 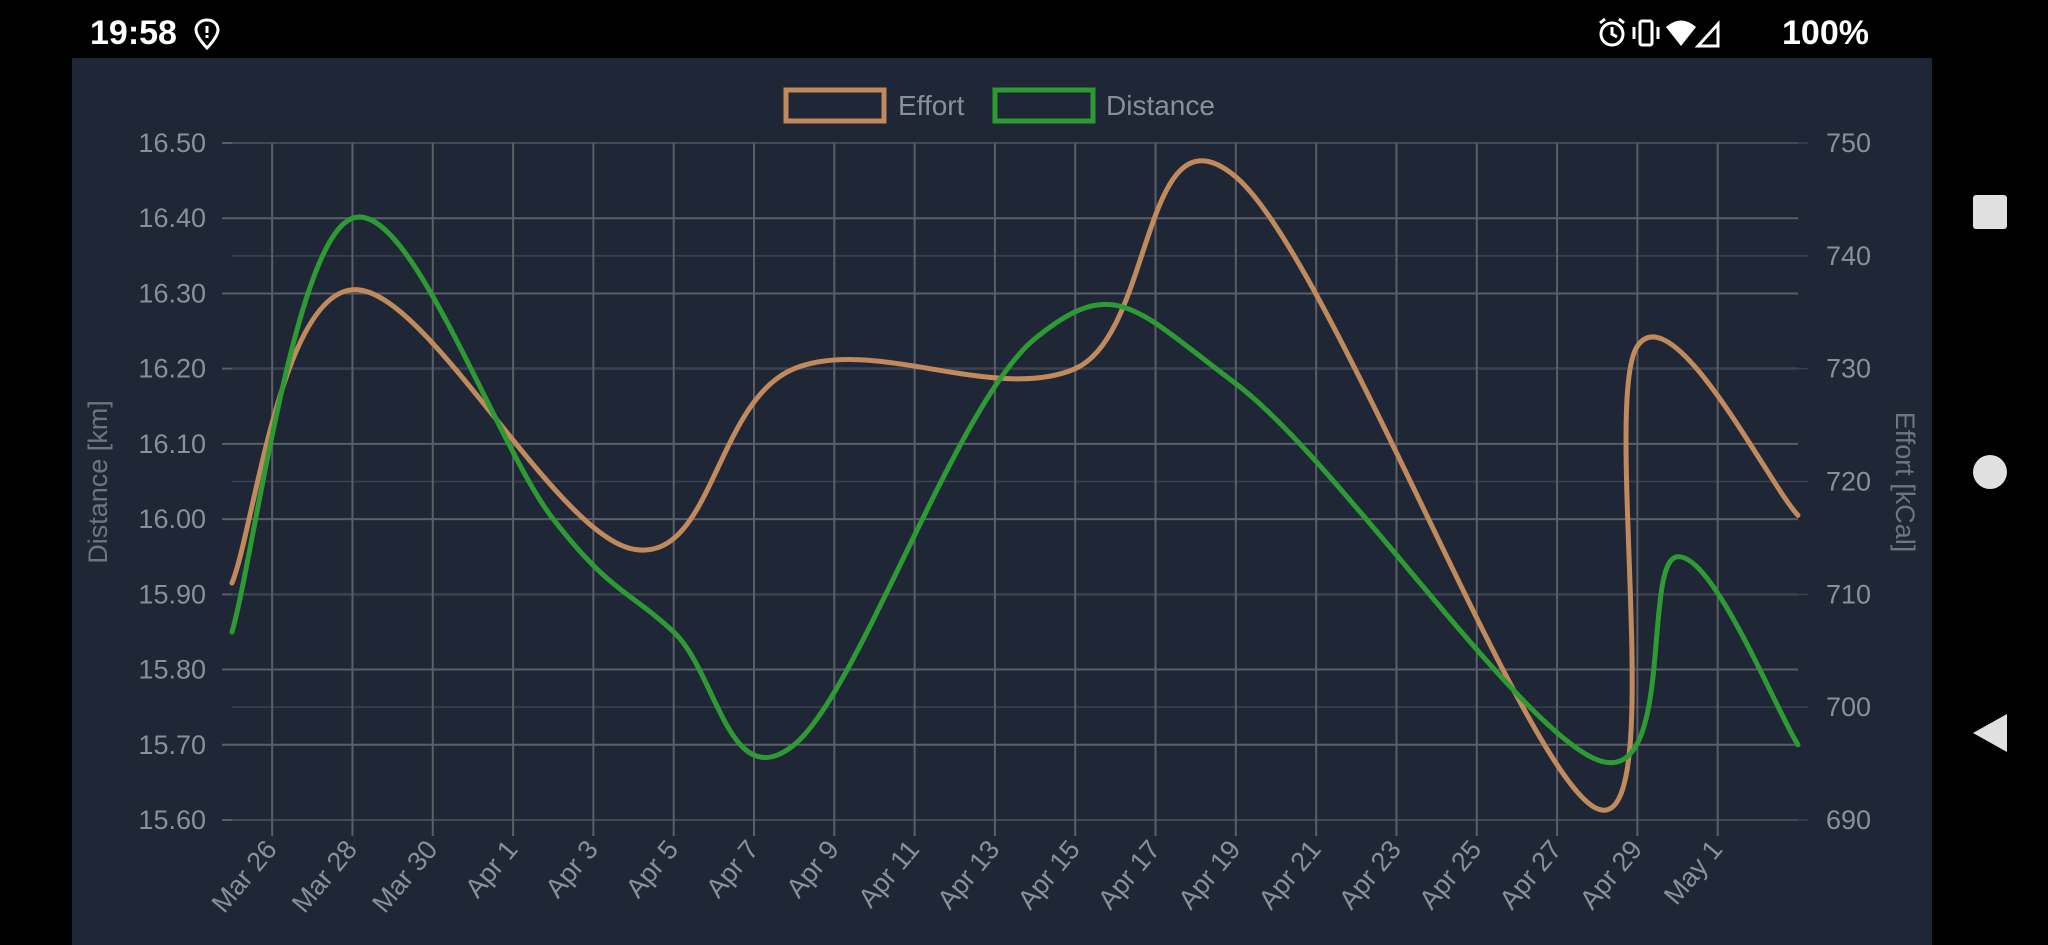 I want to click on wifi-icon, so click(x=1681, y=33).